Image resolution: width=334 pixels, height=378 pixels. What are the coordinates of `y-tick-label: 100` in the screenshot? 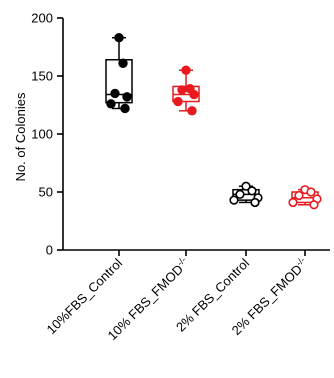 It's located at (42, 134).